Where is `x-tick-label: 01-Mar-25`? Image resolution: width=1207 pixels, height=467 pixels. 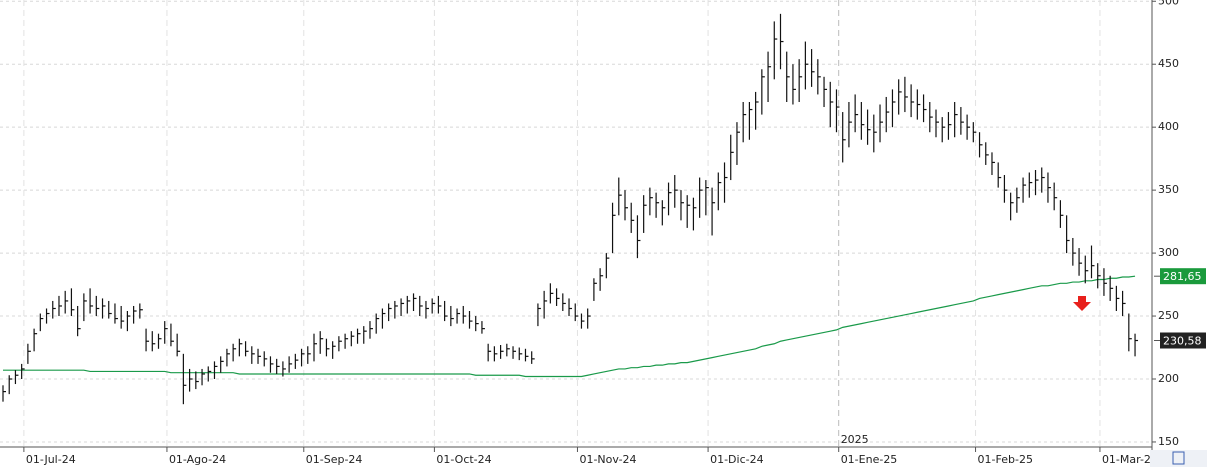
x-tick-label: 01-Mar-25 is located at coordinates (1130, 459).